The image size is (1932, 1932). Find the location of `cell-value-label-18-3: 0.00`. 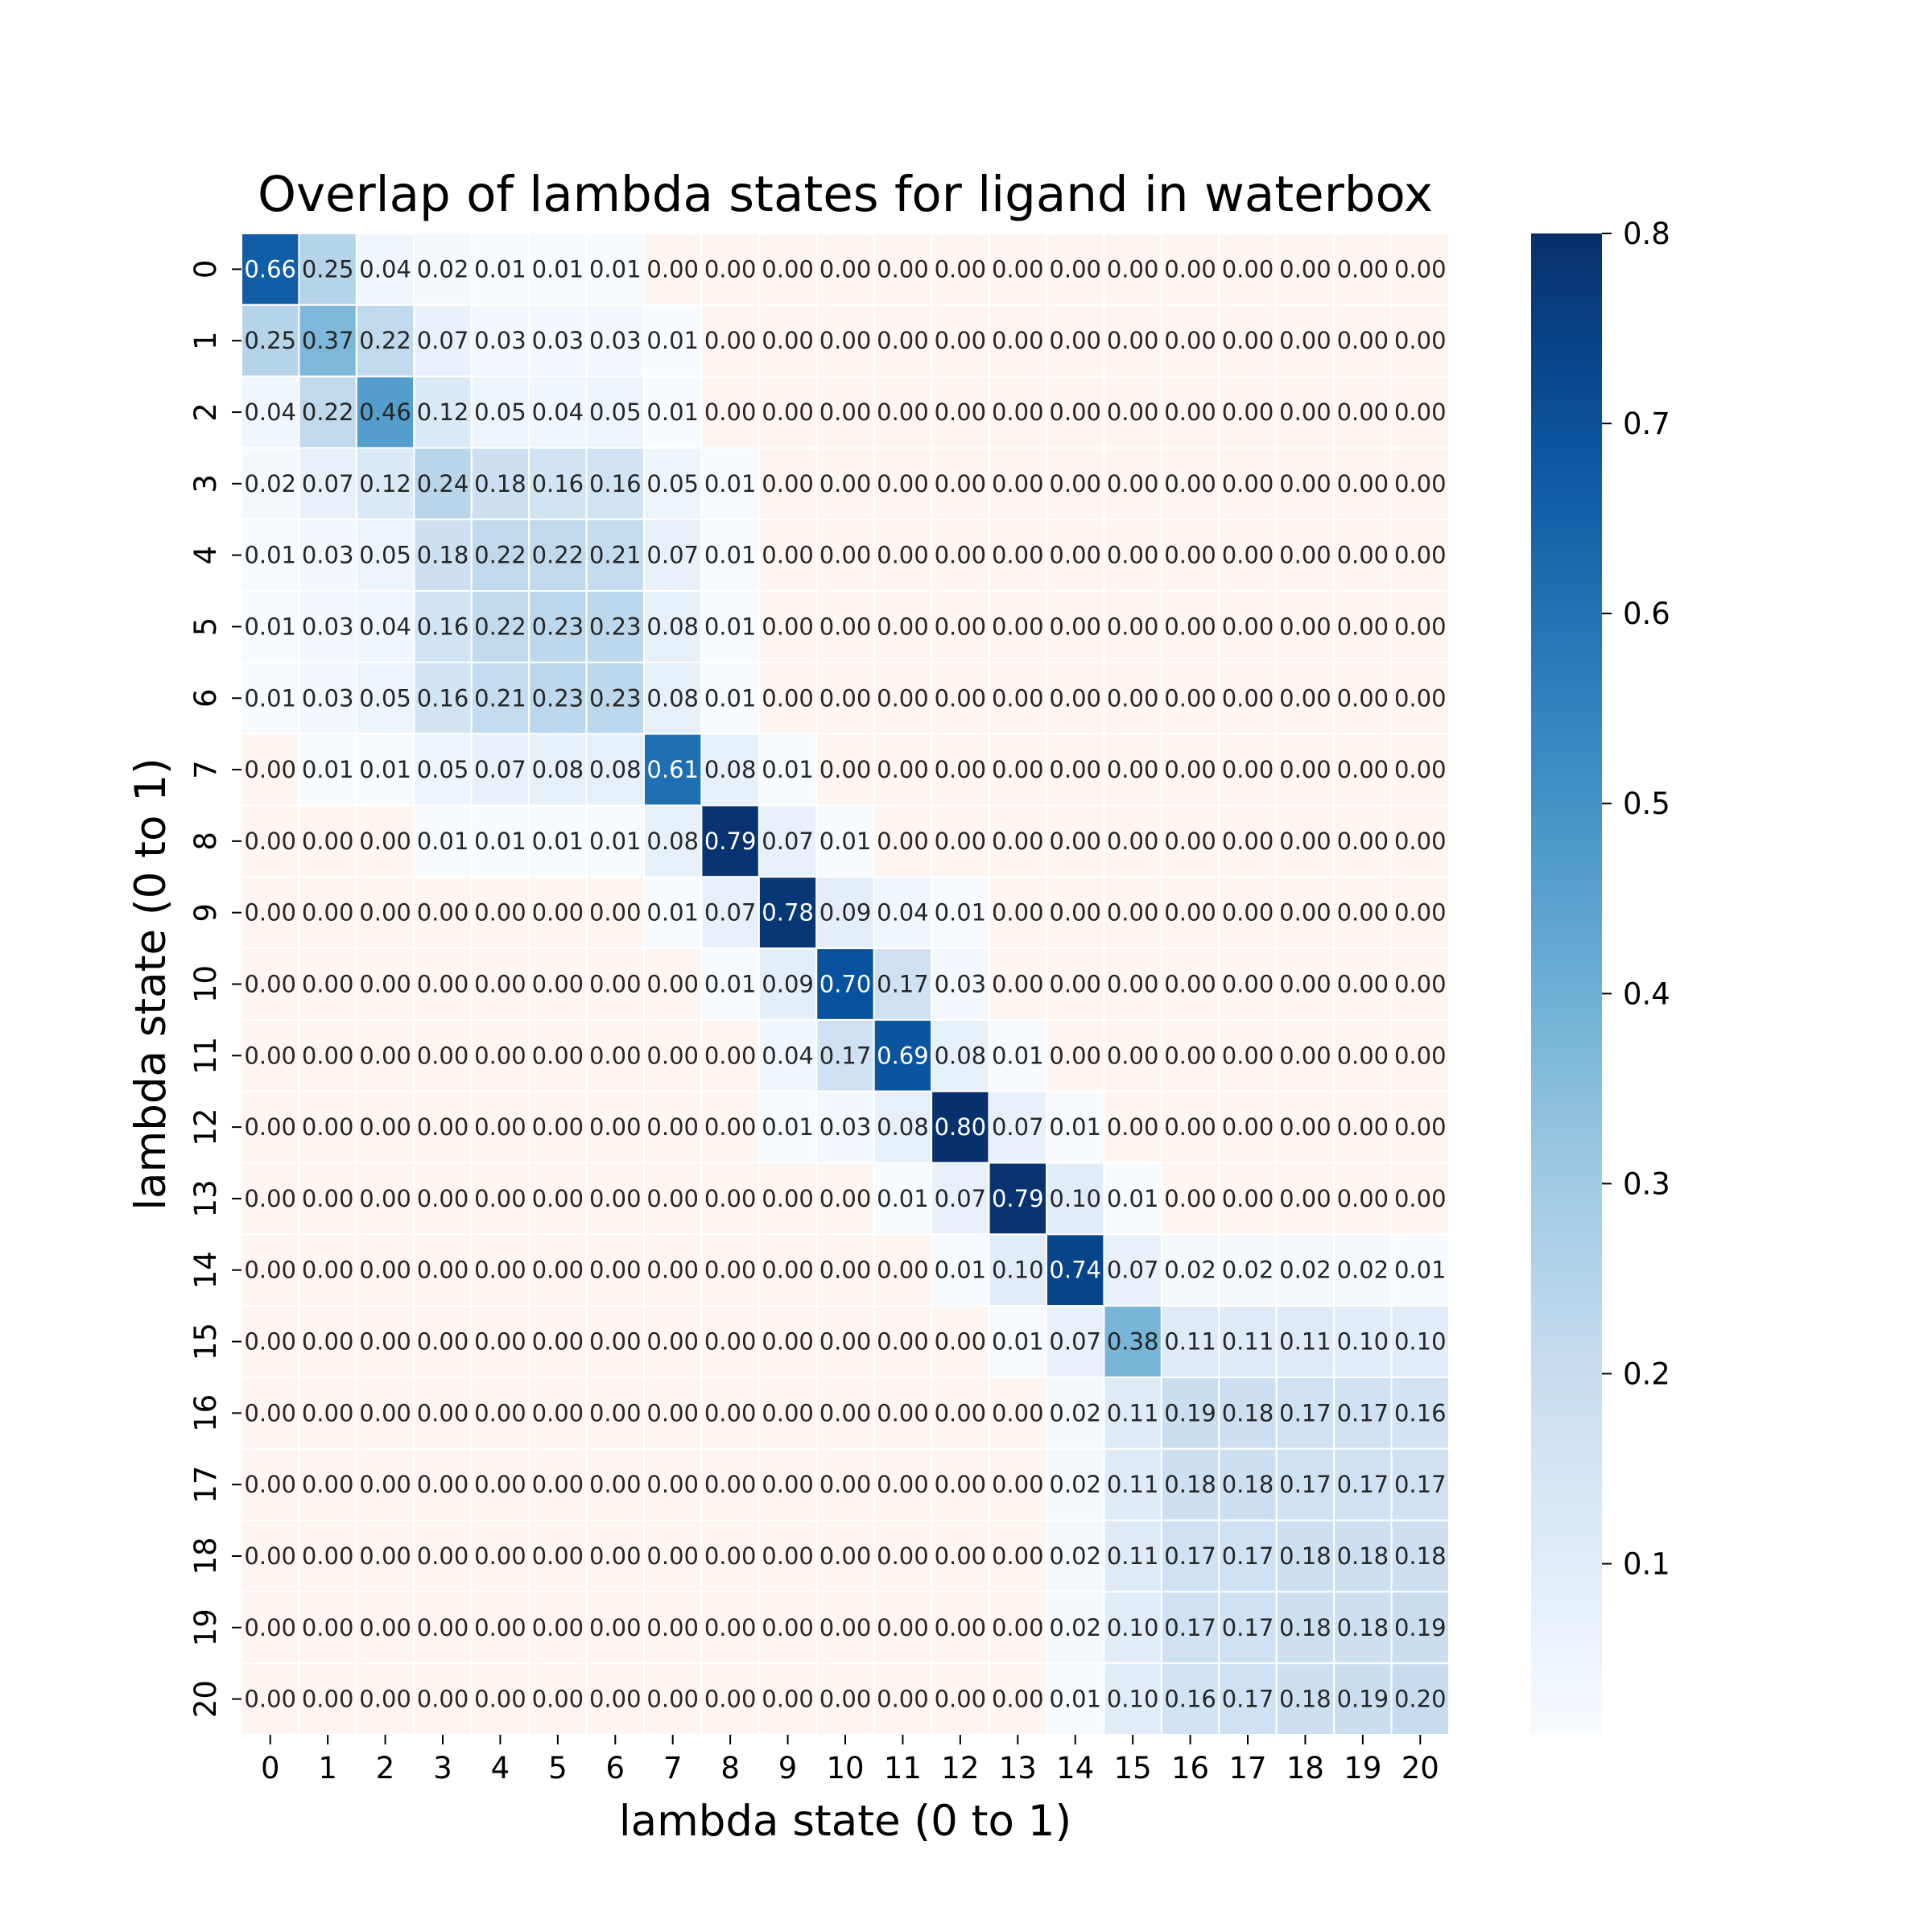

cell-value-label-18-3: 0.00 is located at coordinates (443, 1556).